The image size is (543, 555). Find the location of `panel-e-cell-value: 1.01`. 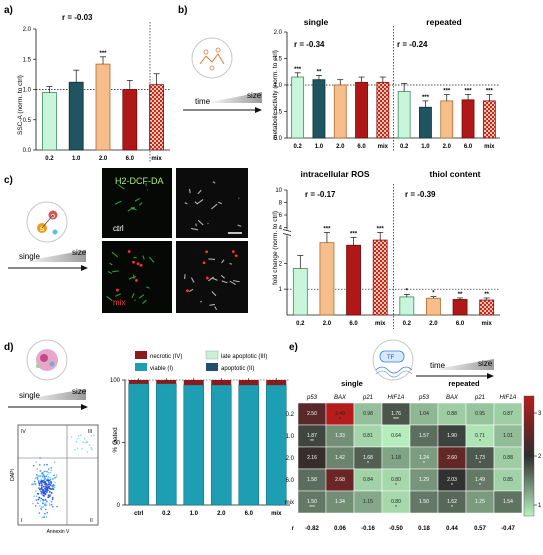

panel-e-cell-value: 1.01 is located at coordinates (508, 436).